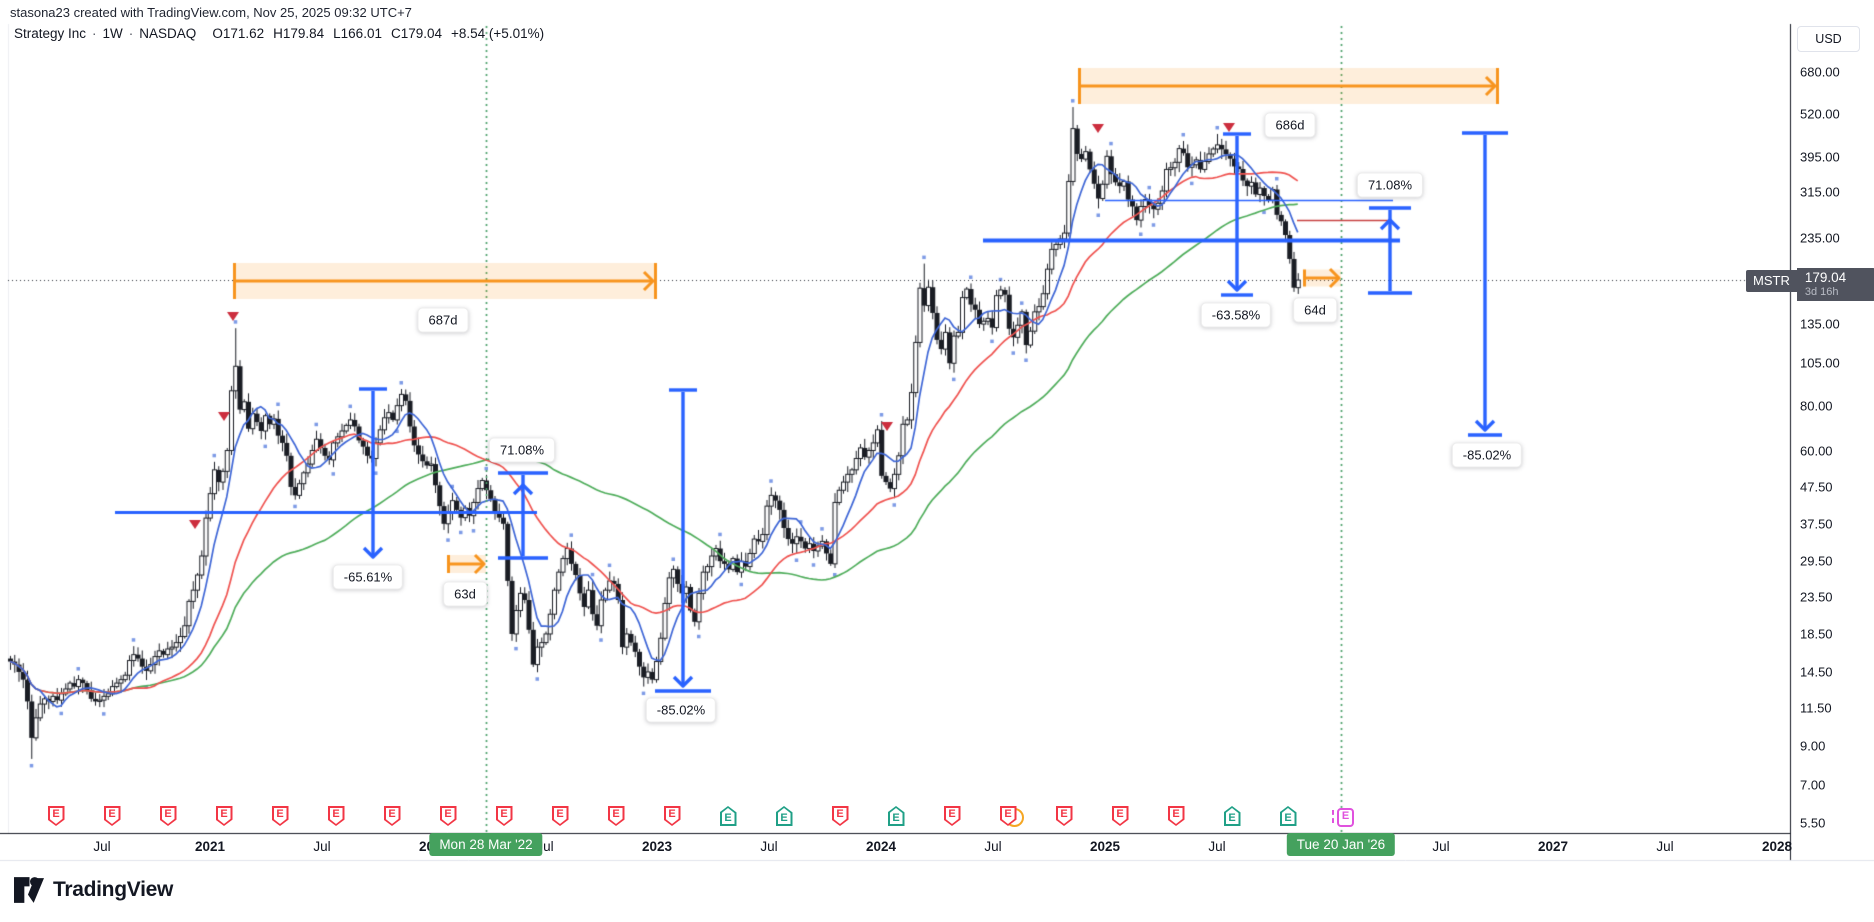 The height and width of the screenshot is (922, 1874). Describe the element at coordinates (1813, 746) in the screenshot. I see `price-tick: 9.00` at that location.